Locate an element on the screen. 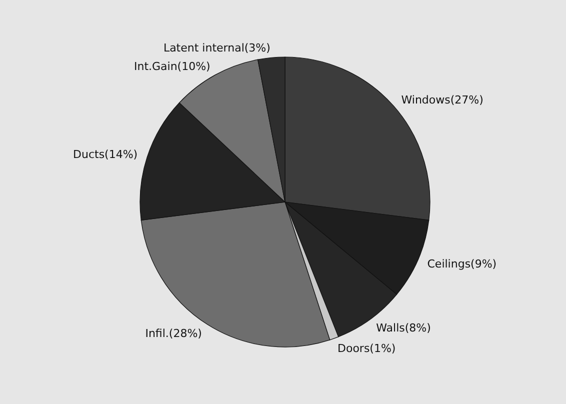  slice-label: Doors(1%) is located at coordinates (367, 348).